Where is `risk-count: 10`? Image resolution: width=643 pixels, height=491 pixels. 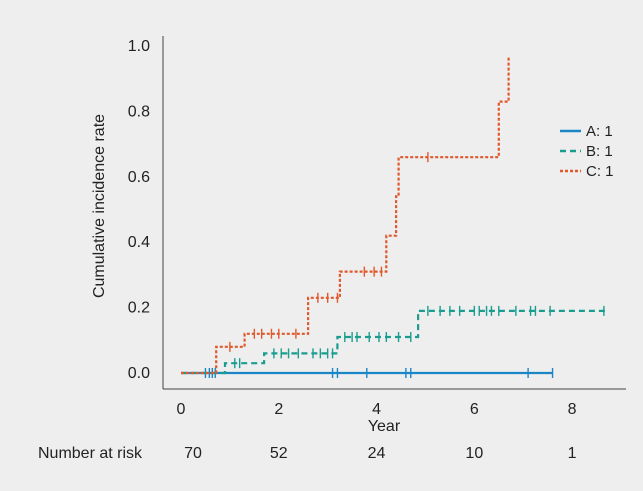 risk-count: 10 is located at coordinates (474, 453).